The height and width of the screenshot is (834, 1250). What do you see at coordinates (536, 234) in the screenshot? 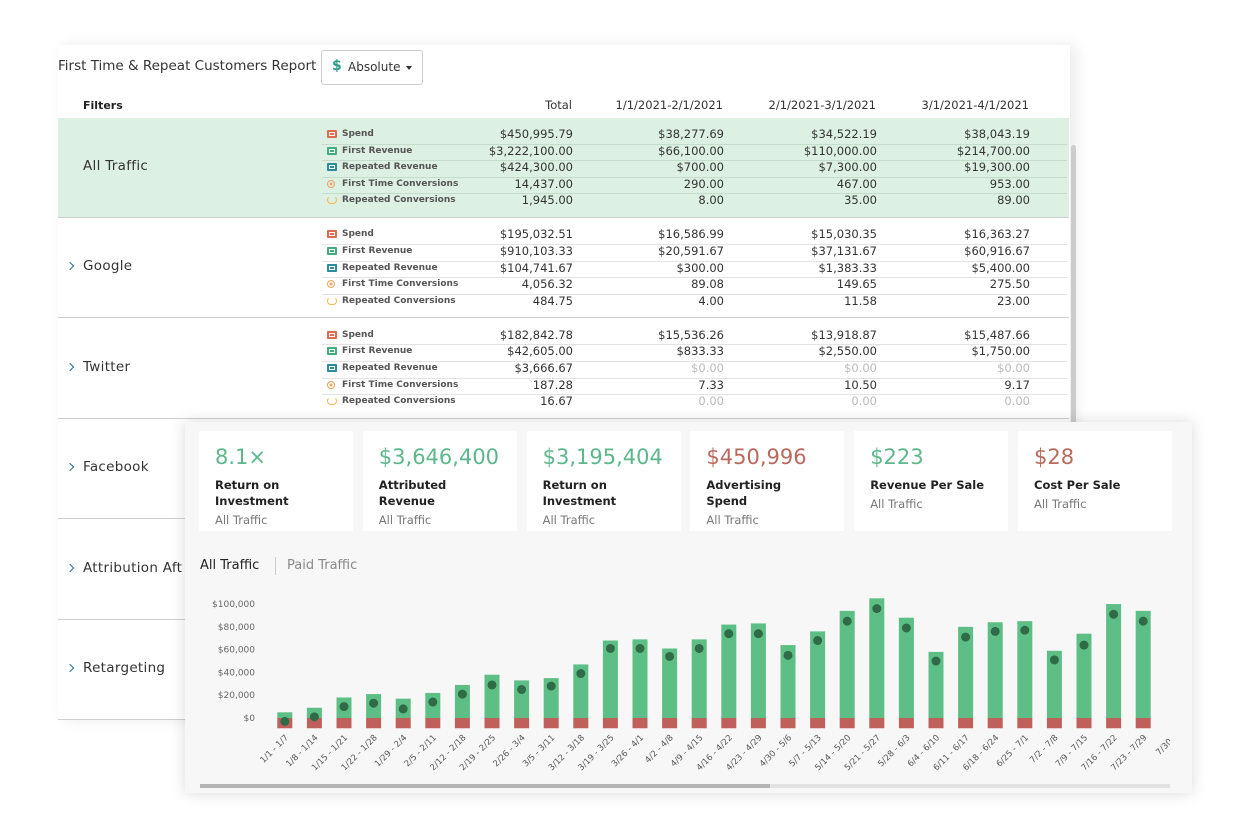
I see `cell-value: $195,032.51` at bounding box center [536, 234].